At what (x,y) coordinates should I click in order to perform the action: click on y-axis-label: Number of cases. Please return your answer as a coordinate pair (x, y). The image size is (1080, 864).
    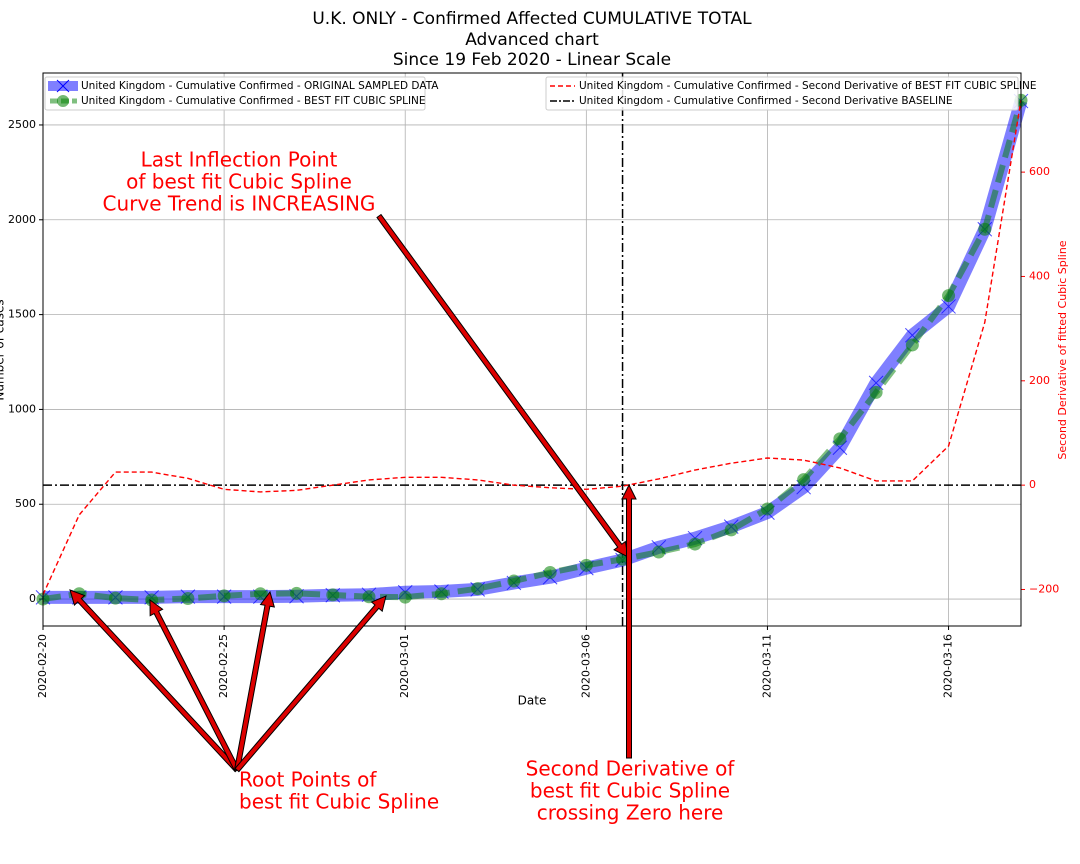
    Looking at the image, I should click on (3, 349).